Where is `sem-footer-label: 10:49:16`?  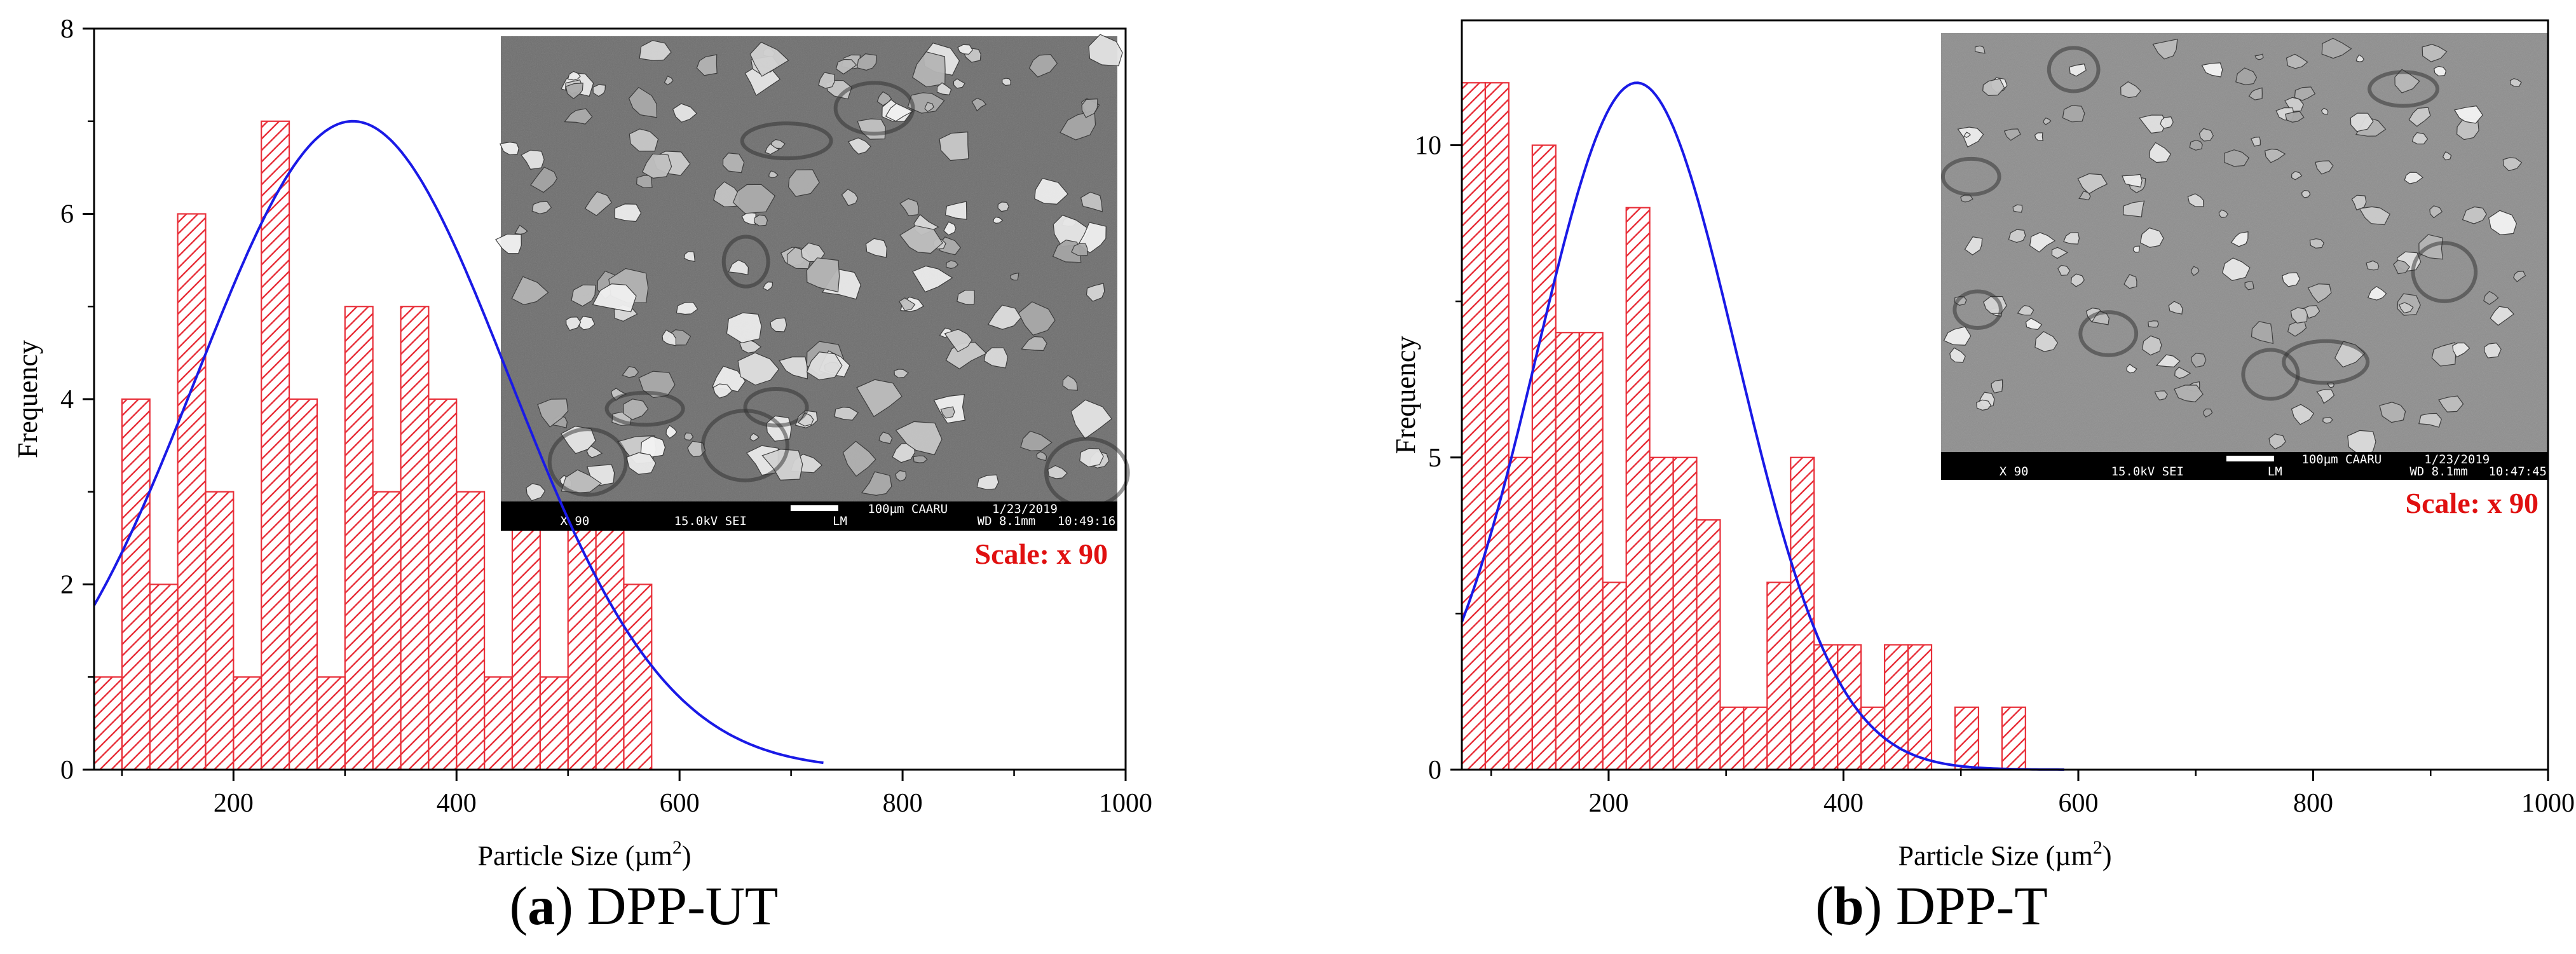
sem-footer-label: 10:49:16 is located at coordinates (1087, 521).